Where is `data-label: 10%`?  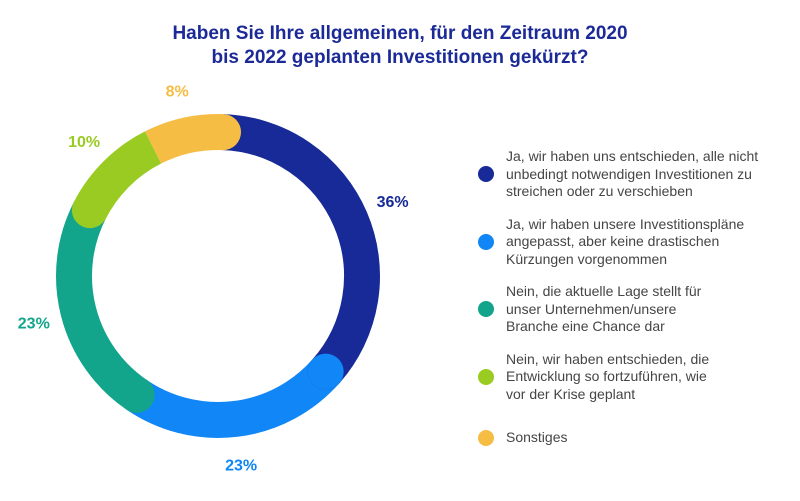
data-label: 10% is located at coordinates (84, 142).